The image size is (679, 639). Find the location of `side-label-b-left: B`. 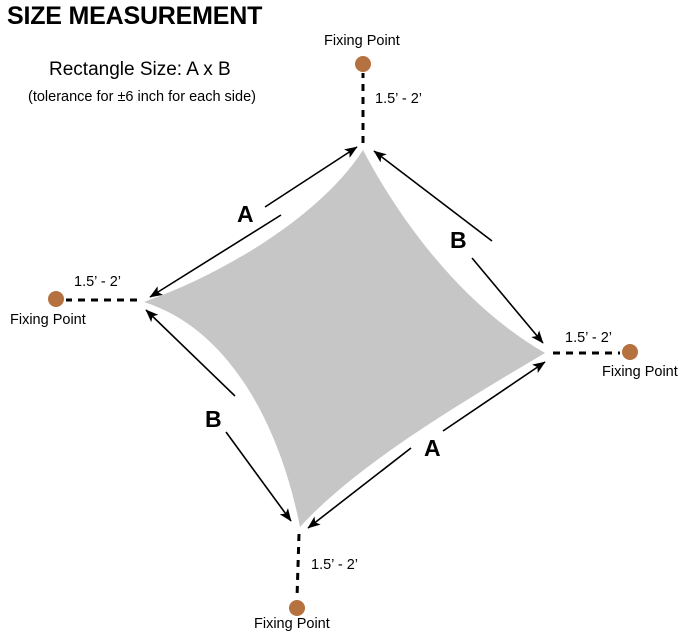

side-label-b-left: B is located at coordinates (213, 419).